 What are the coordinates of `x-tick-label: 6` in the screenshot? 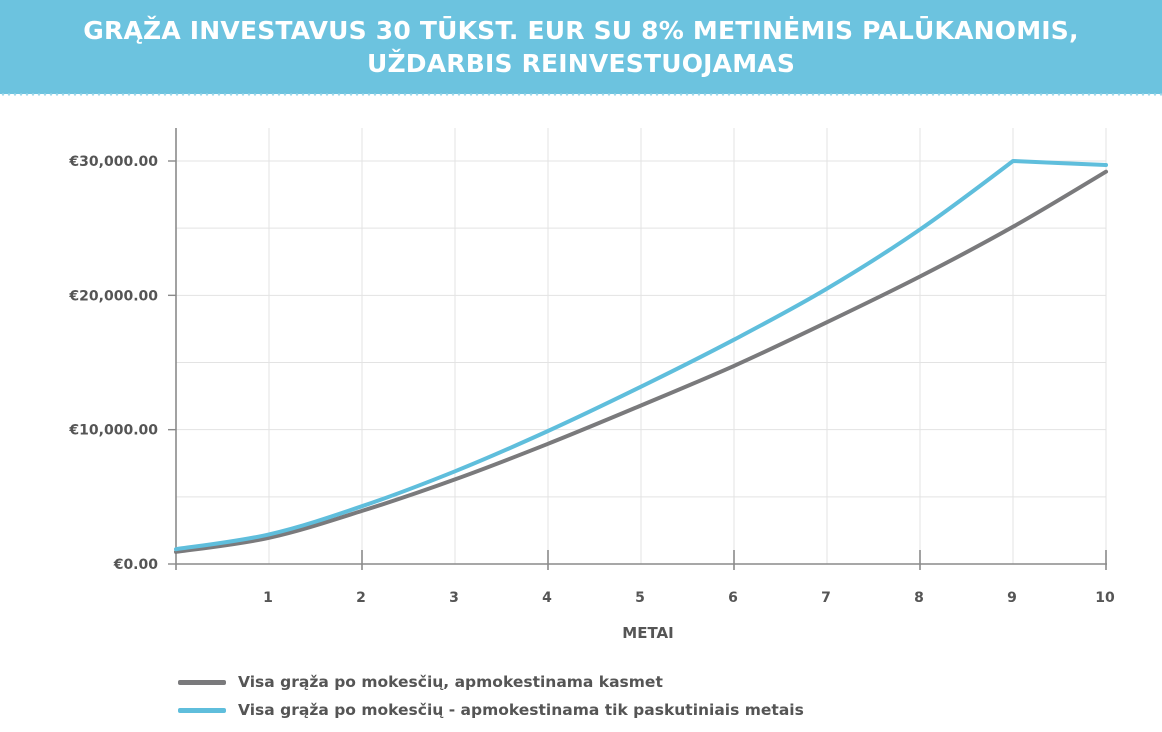 It's located at (733, 598).